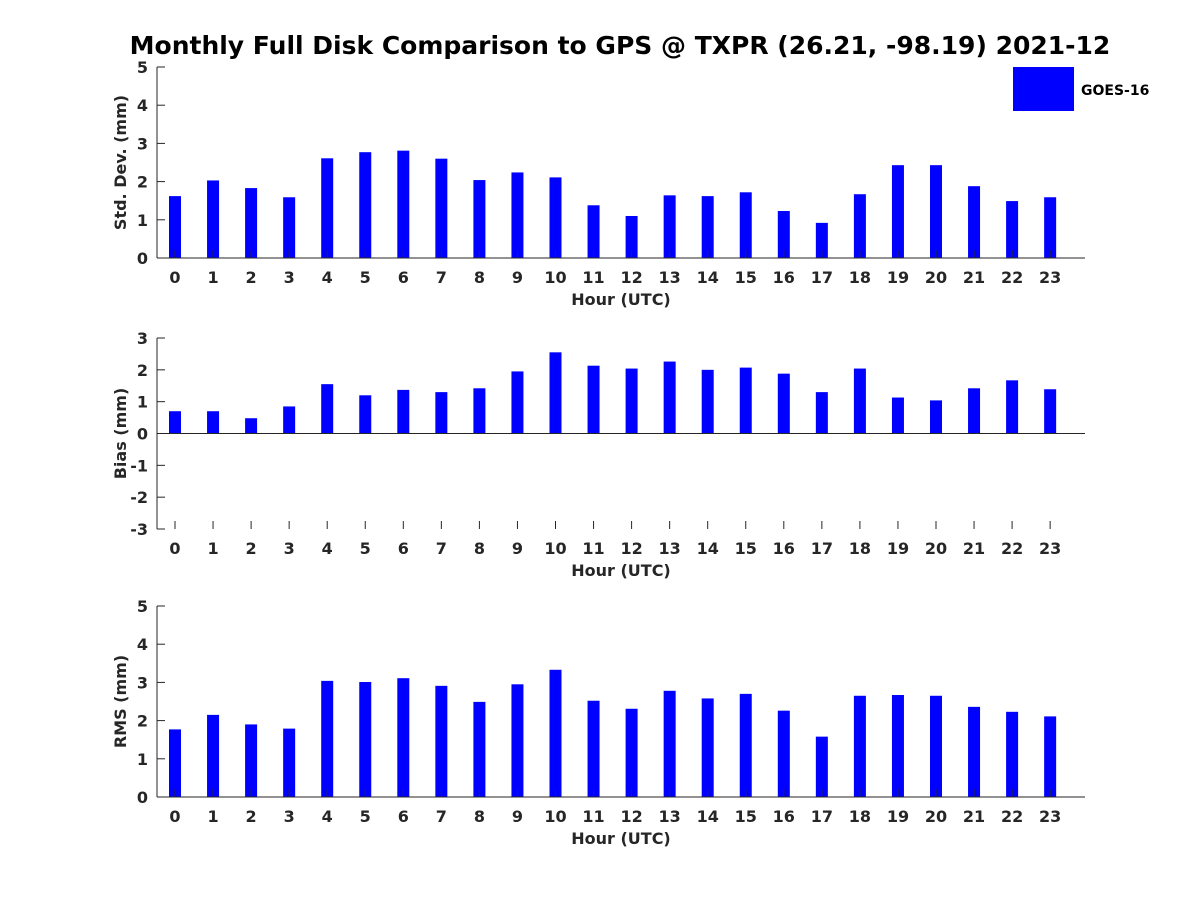 This screenshot has height=900, width=1200. What do you see at coordinates (1012, 548) in the screenshot?
I see `bias-xtick-label: 22` at bounding box center [1012, 548].